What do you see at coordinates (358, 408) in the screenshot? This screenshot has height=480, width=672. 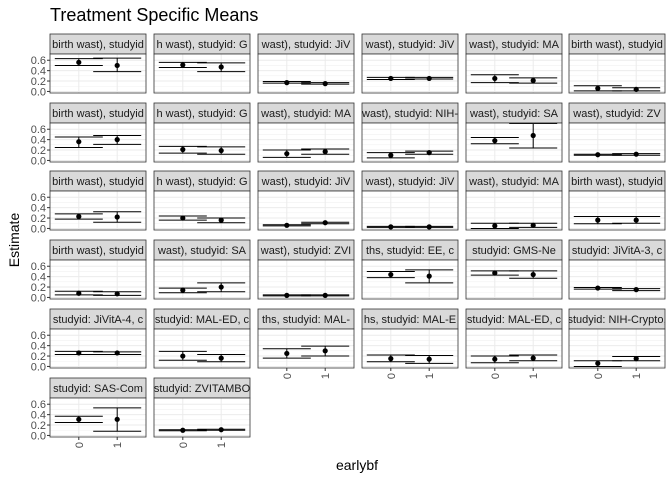 I see `x-axes: 0 1 0 1 0 1 0 1 0 1 0 1` at bounding box center [358, 408].